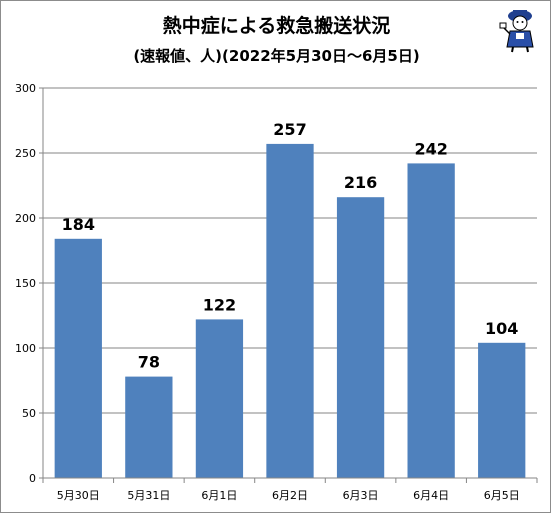 The width and height of the screenshot is (551, 513). Describe the element at coordinates (290, 495) in the screenshot. I see `x-tick-label: 6月2日` at that location.